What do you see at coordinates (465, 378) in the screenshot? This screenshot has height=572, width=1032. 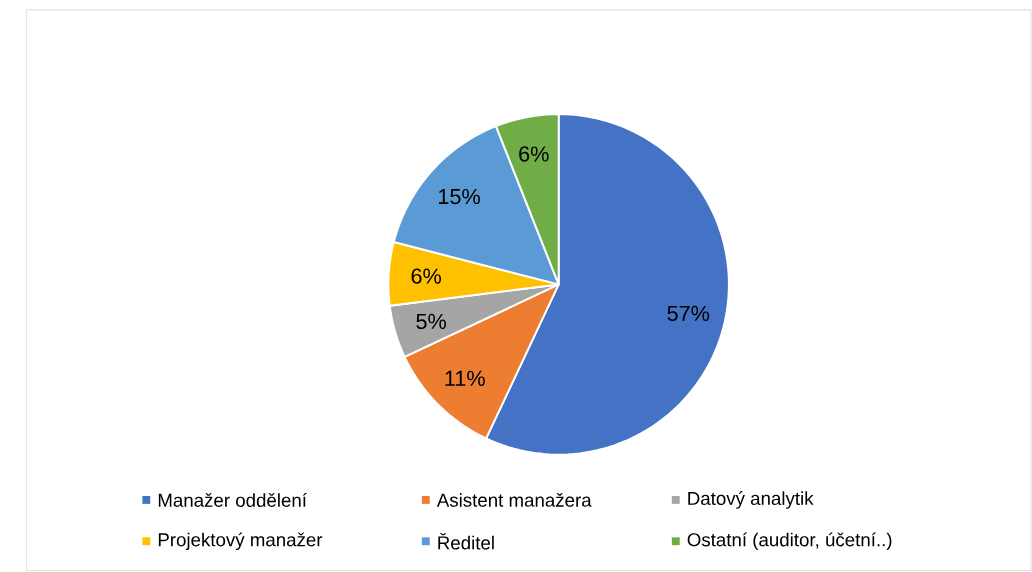 I see `data-label: 11%` at bounding box center [465, 378].